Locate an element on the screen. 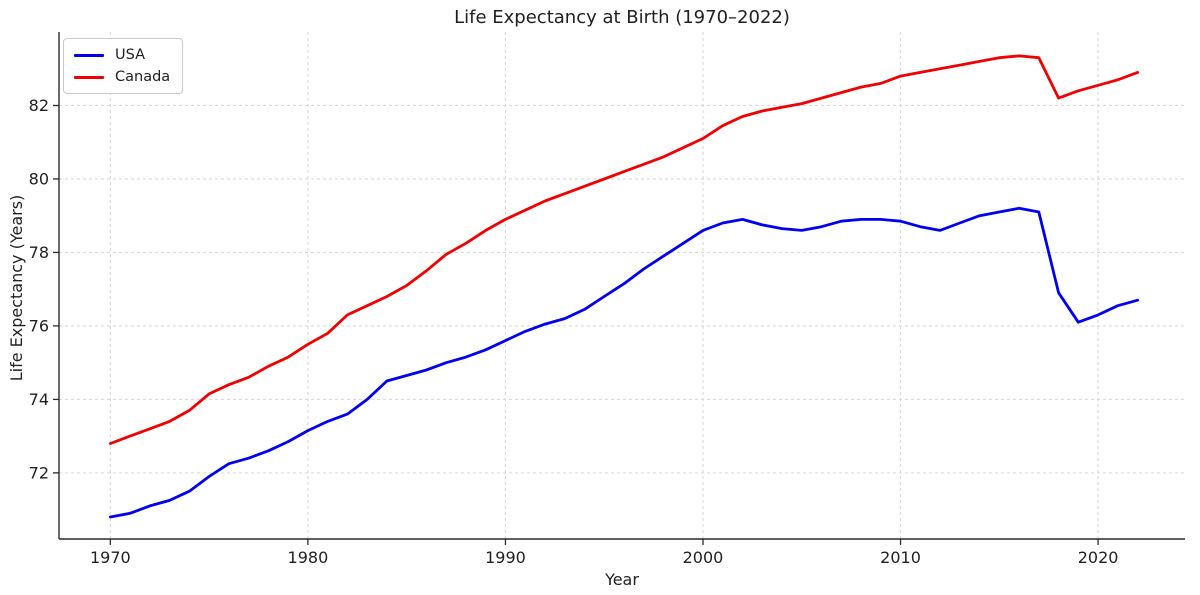  y-tick-label: 74 is located at coordinates (39, 399).